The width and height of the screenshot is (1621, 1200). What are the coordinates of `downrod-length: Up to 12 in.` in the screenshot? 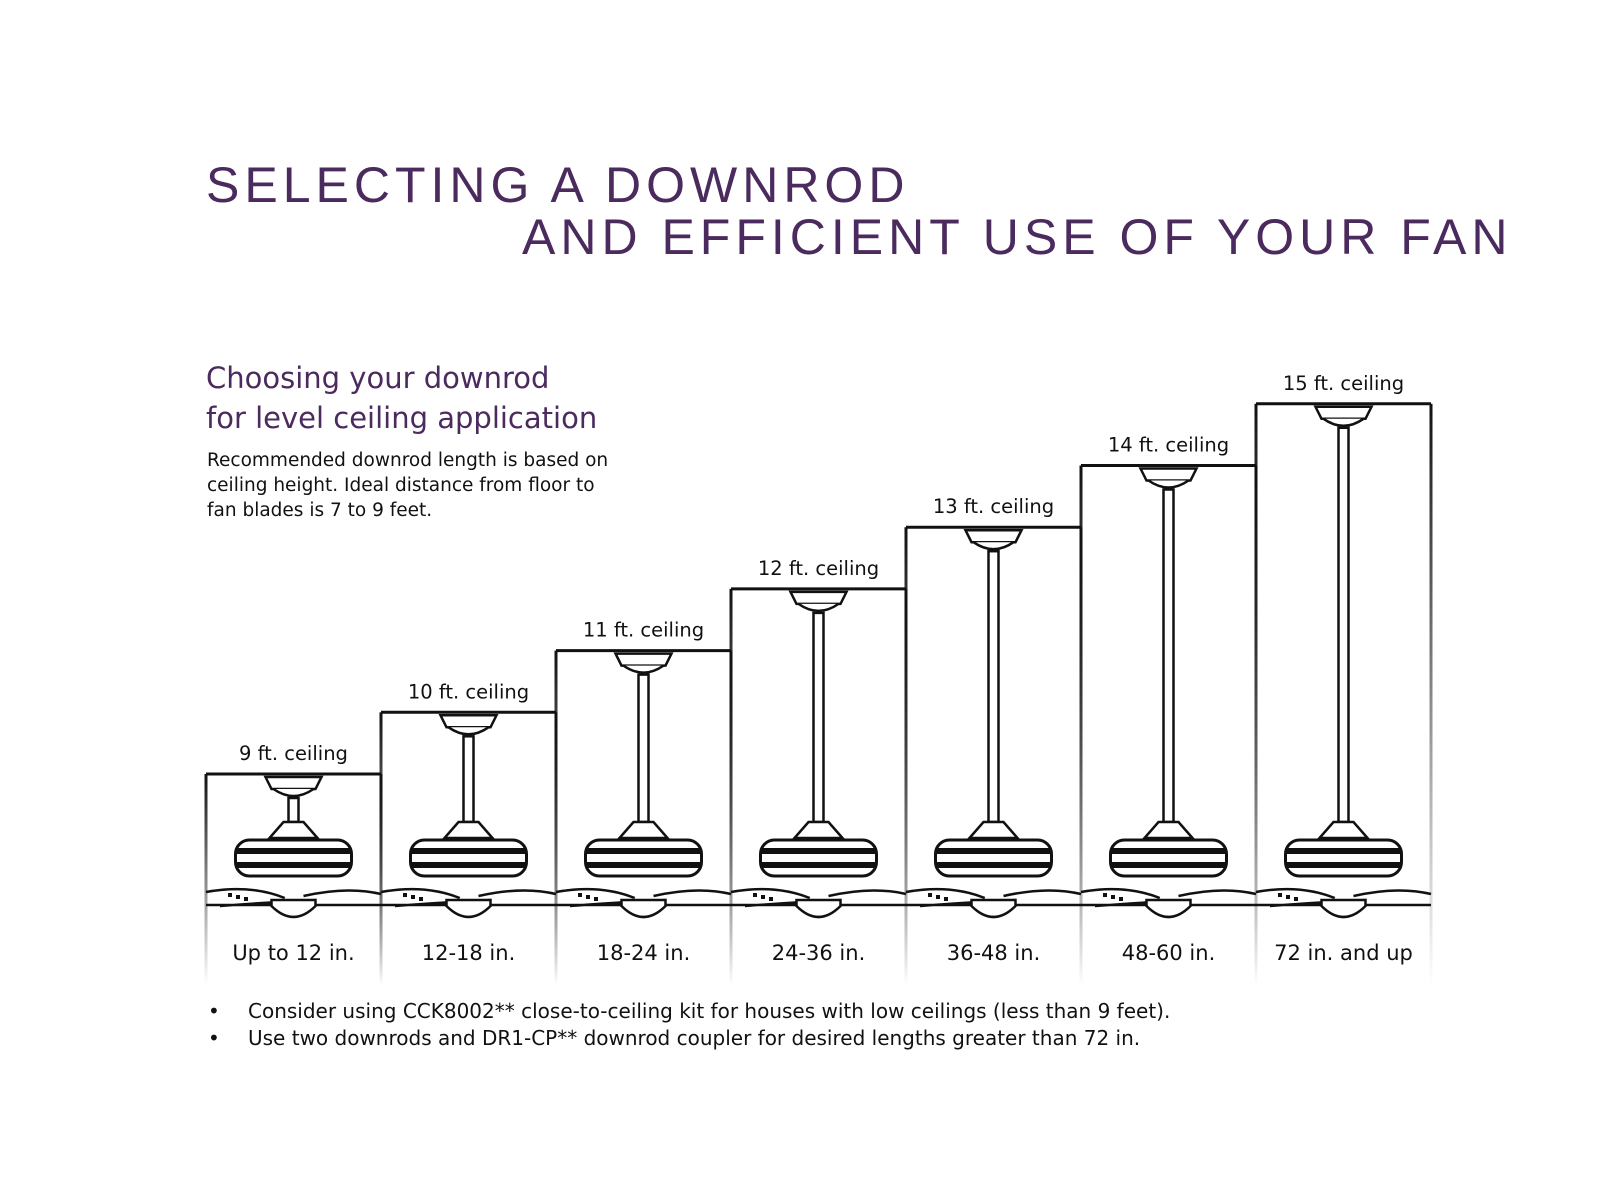 It's located at (293, 953).